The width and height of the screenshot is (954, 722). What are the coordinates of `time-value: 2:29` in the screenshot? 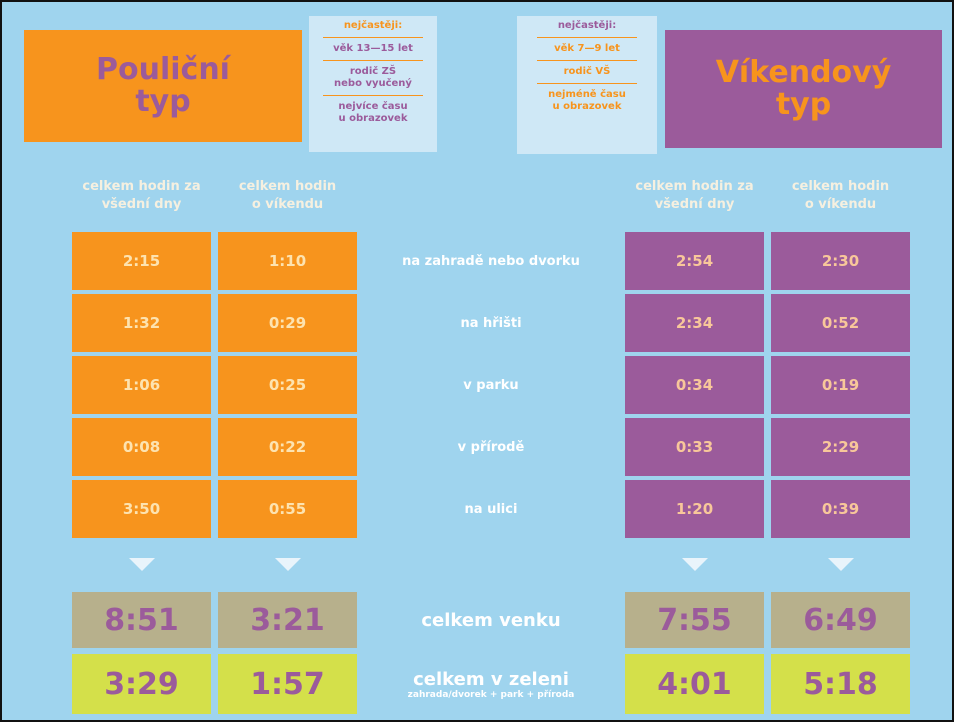 It's located at (840, 447).